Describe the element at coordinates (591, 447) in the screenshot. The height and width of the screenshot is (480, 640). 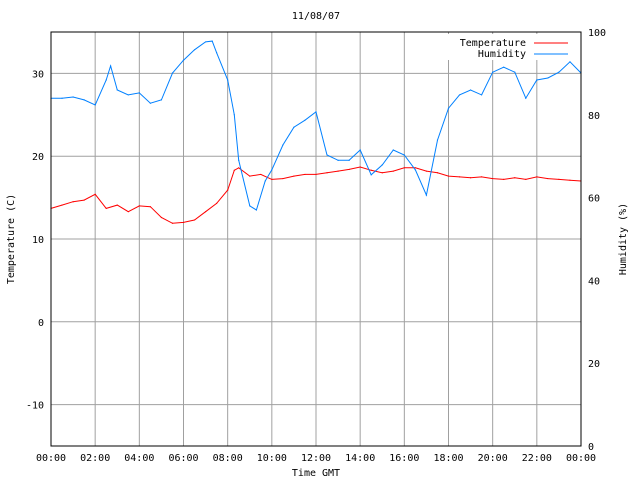
I see `y2-tick-label: 0` at that location.